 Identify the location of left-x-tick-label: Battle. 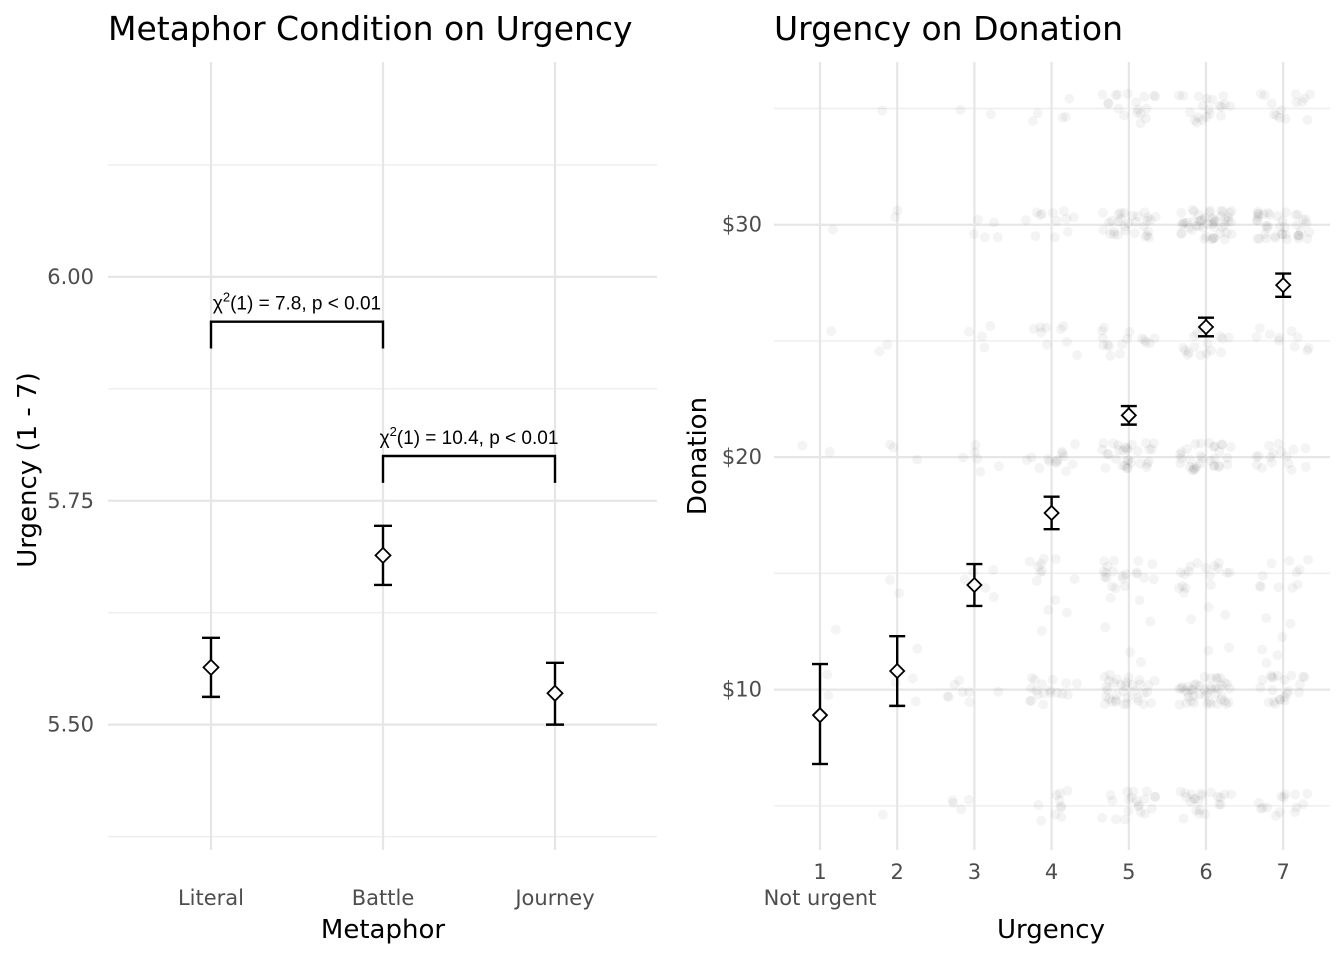
(383, 898).